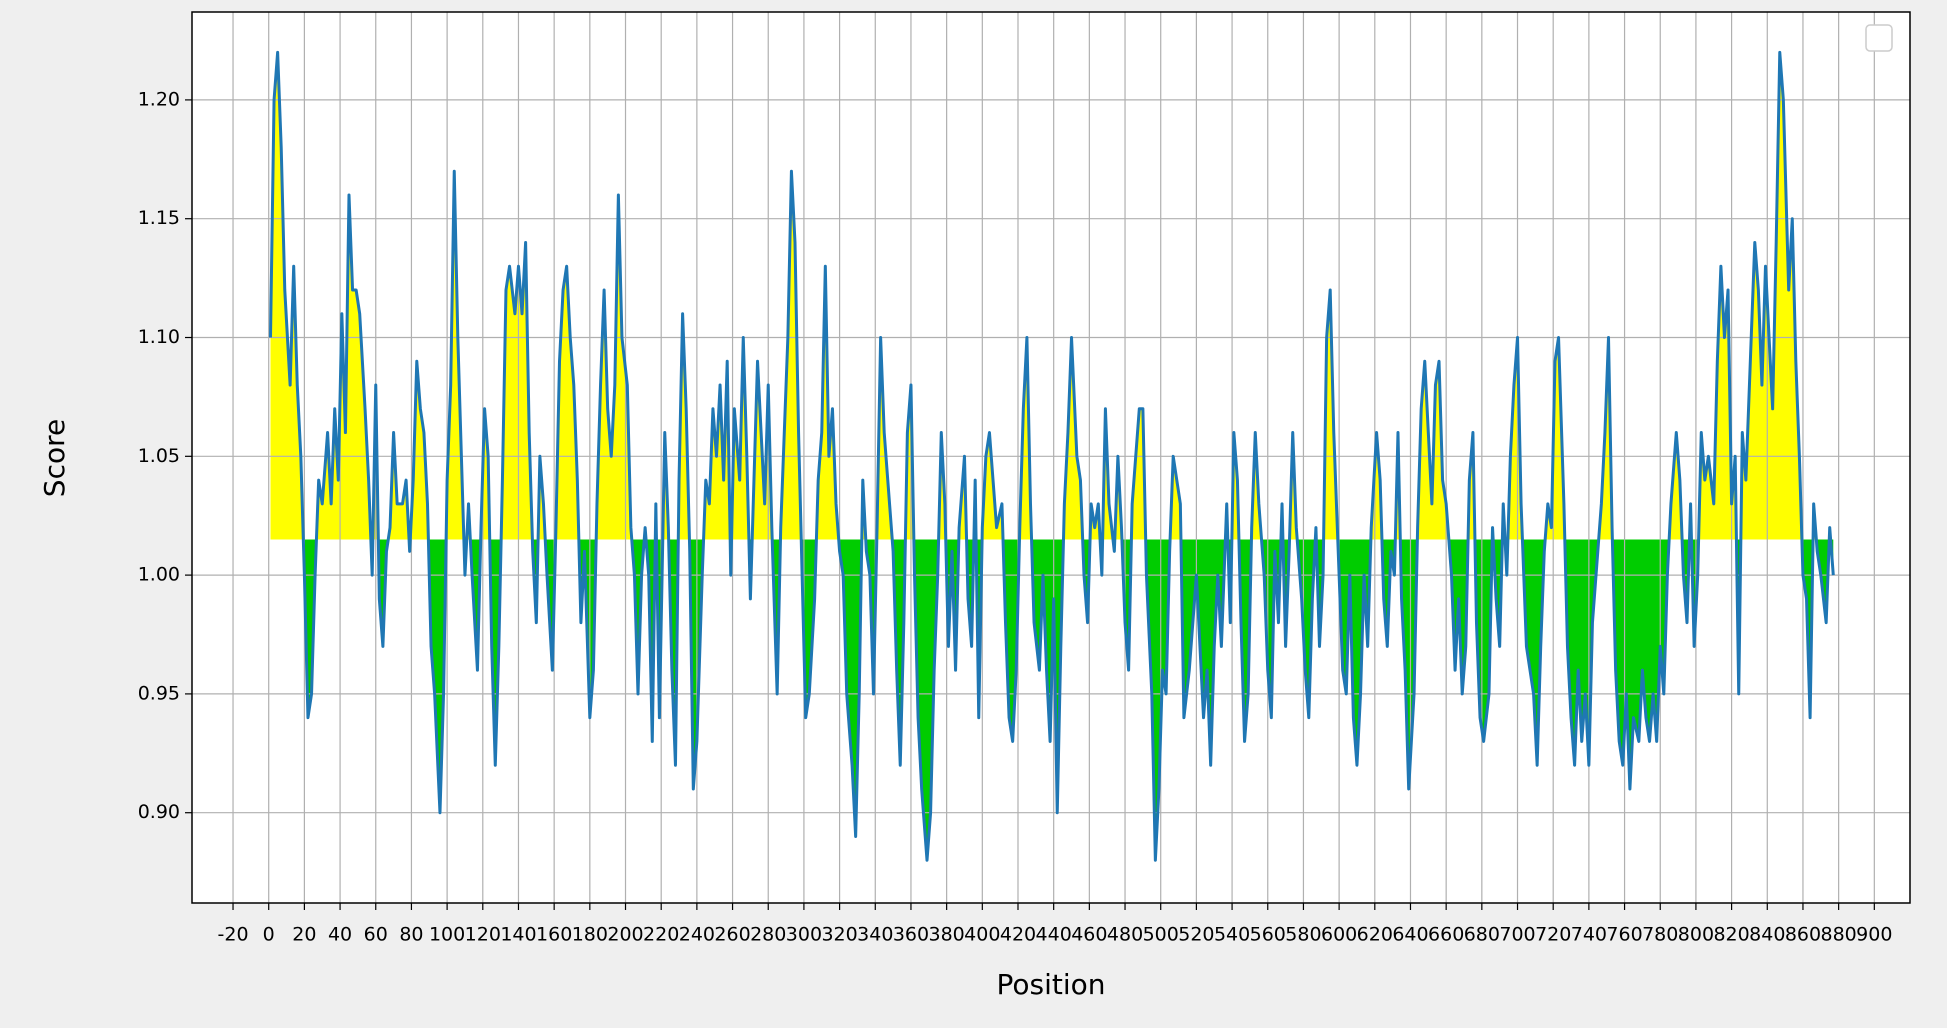  Describe the element at coordinates (159, 693) in the screenshot. I see `y-tick-label: 0.95` at that location.